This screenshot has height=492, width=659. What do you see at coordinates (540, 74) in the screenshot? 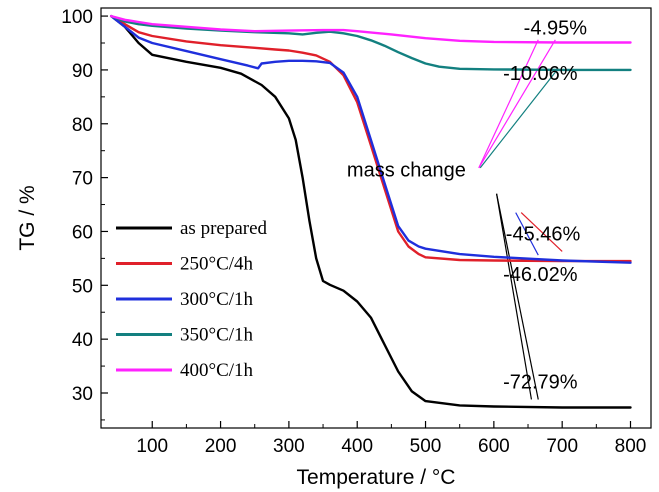
I see `annotation-label: -10.06%` at bounding box center [540, 74].